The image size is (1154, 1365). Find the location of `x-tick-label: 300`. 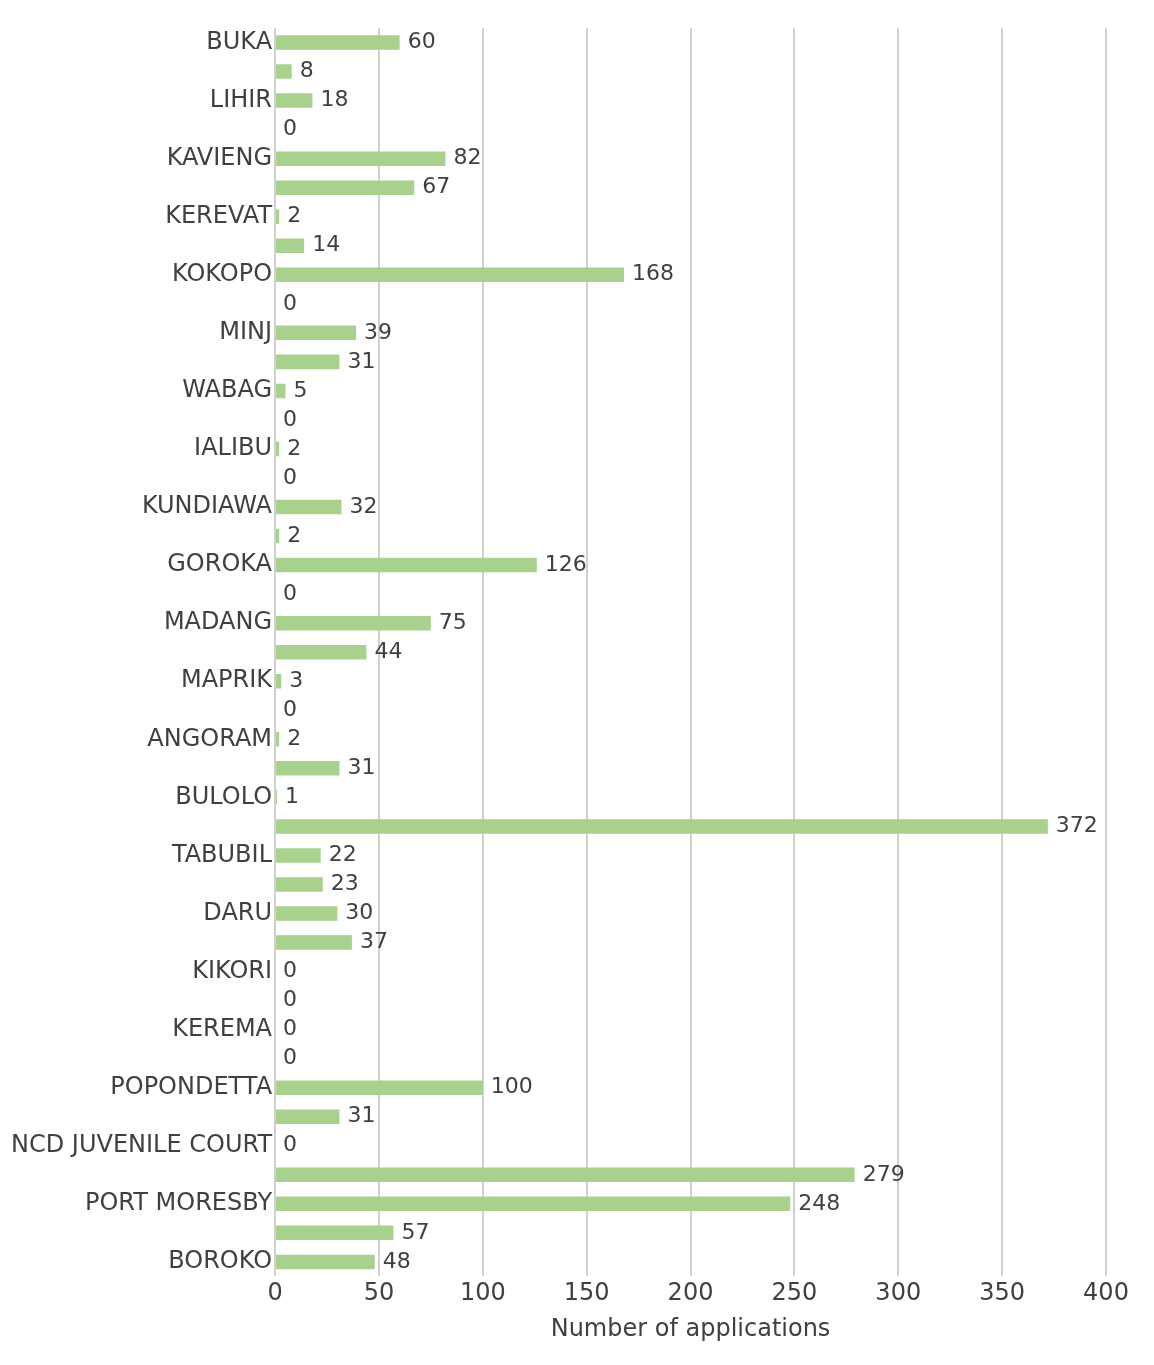

x-tick-label: 300 is located at coordinates (898, 1292).